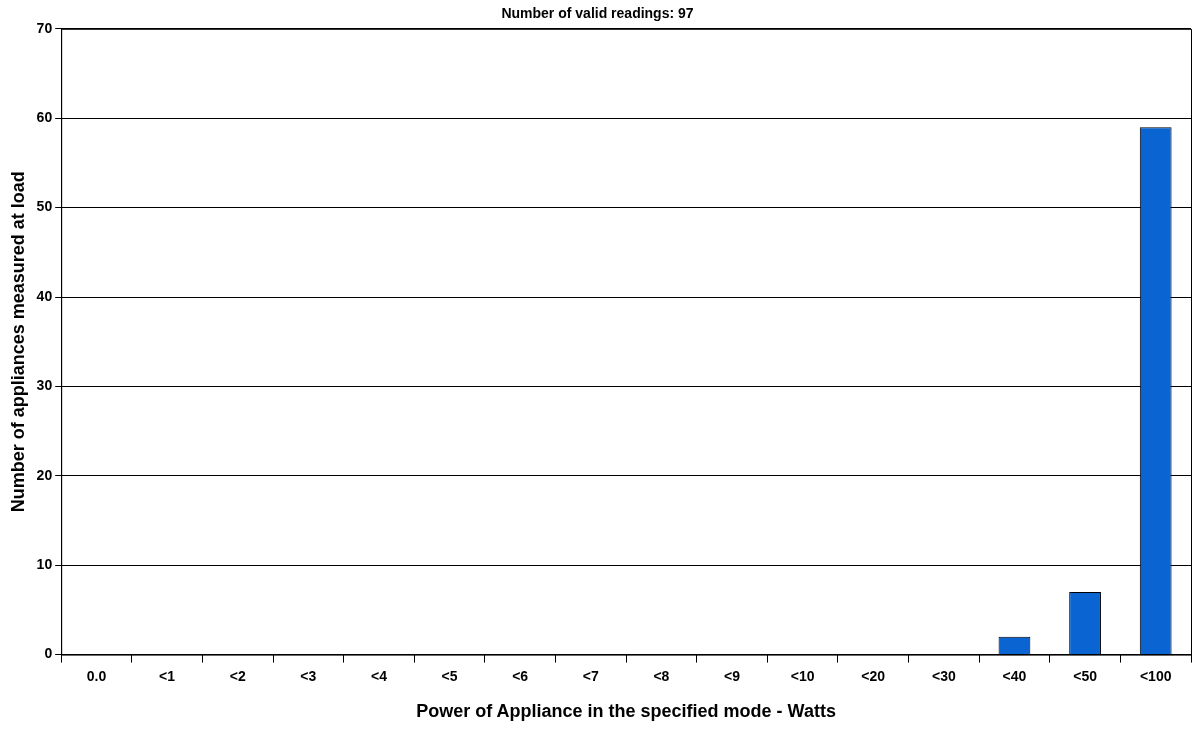  I want to click on y-tick-label: 50, so click(44, 206).